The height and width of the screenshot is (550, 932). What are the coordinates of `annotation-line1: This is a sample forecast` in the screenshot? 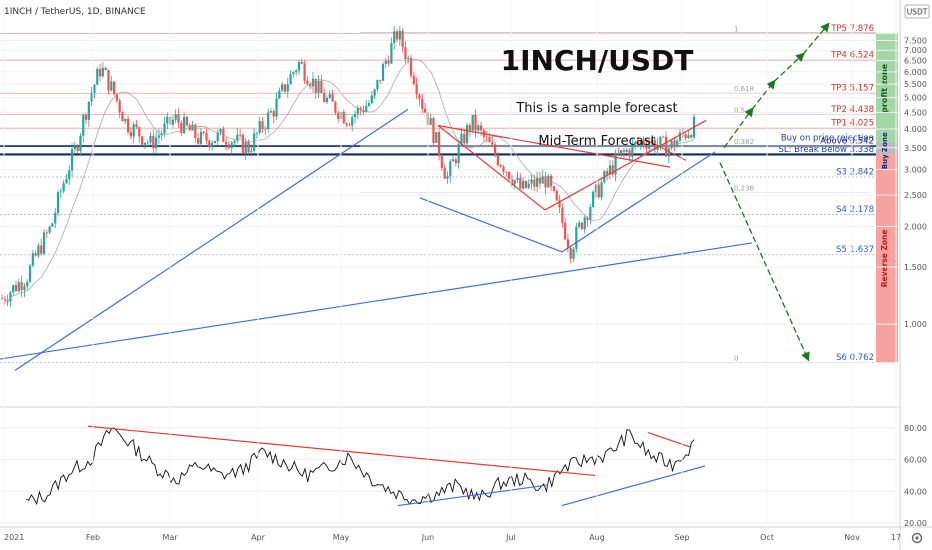 It's located at (596, 108).